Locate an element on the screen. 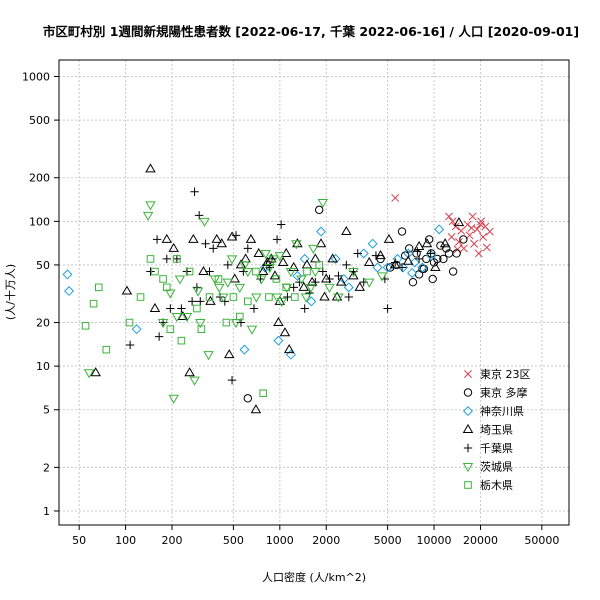  x-axis-label: 人口密度 (人/km^2) is located at coordinates (314, 577).